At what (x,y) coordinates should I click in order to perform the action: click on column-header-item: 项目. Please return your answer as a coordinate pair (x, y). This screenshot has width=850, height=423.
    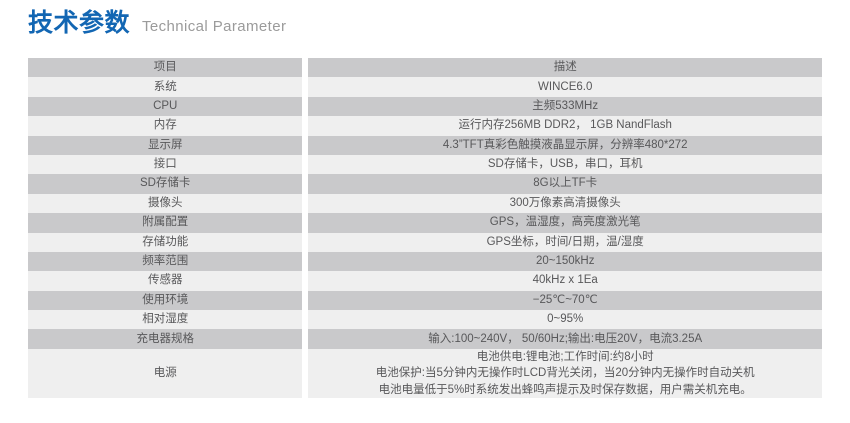
    Looking at the image, I should click on (168, 68).